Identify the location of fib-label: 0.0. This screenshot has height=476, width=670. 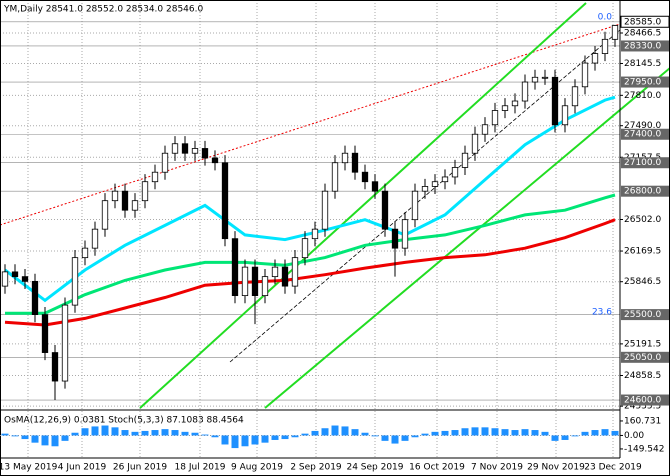
(605, 18).